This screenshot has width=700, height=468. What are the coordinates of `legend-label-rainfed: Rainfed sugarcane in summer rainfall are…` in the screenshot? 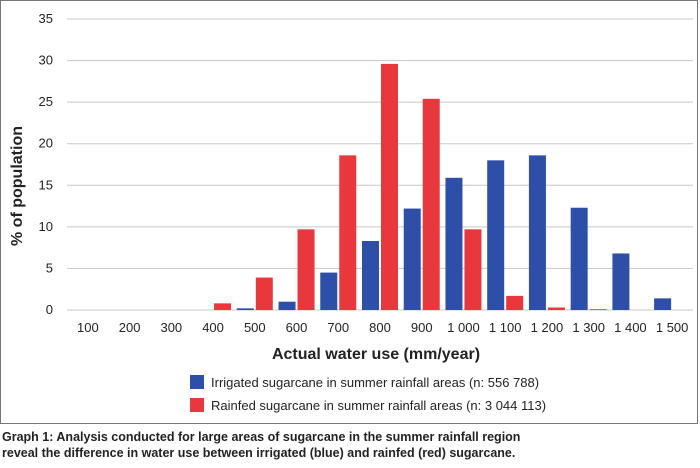 It's located at (378, 405).